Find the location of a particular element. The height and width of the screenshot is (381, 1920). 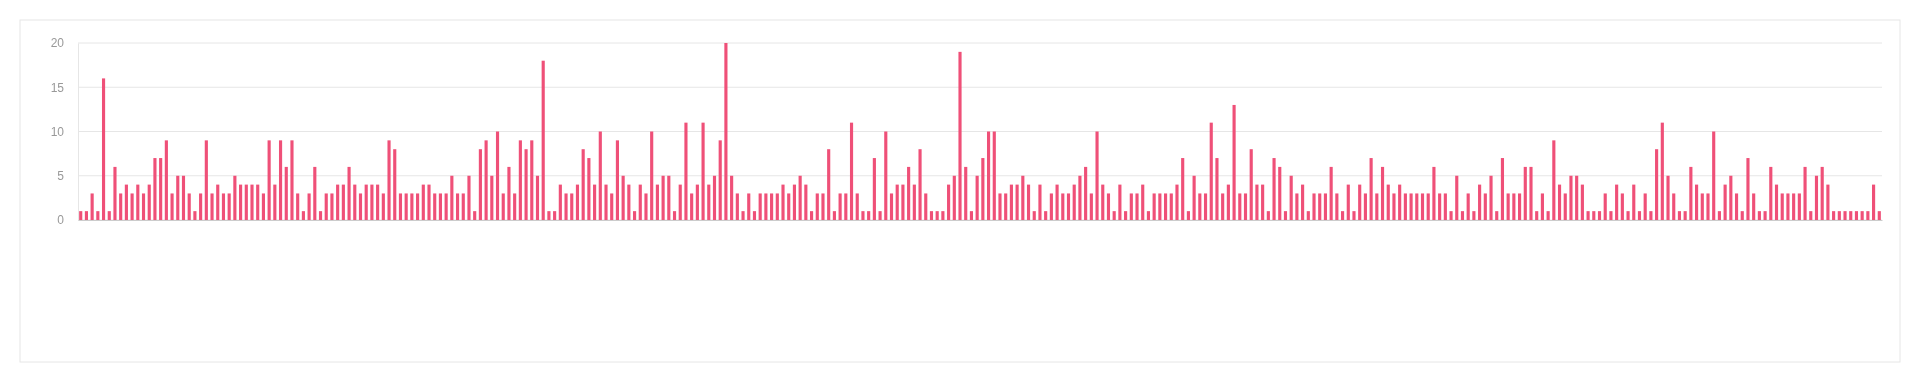

y-tick-label: 10 is located at coordinates (57, 131).